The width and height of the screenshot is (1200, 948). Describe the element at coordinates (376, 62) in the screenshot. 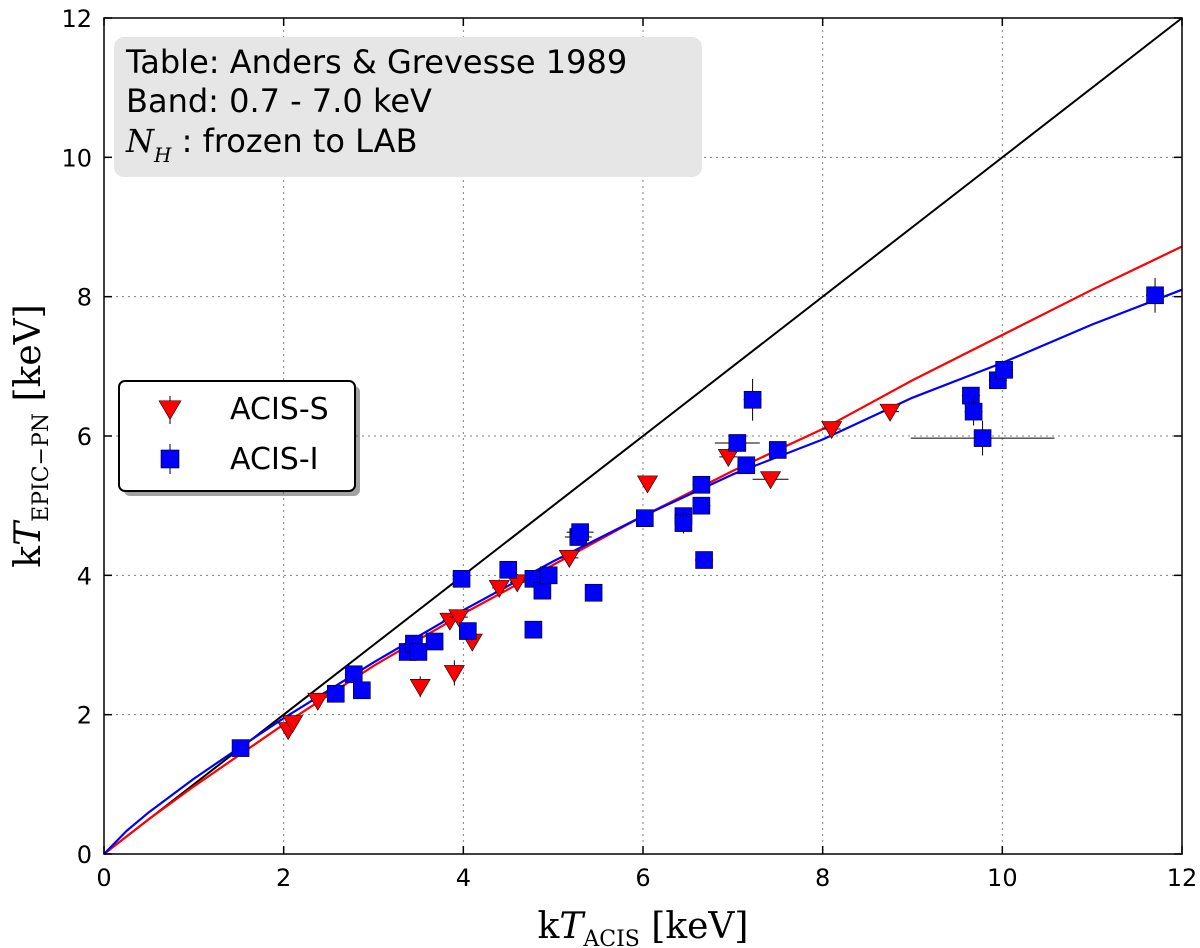

I see `annotation-line-1: Table: Anders & Grevesse 1989` at that location.